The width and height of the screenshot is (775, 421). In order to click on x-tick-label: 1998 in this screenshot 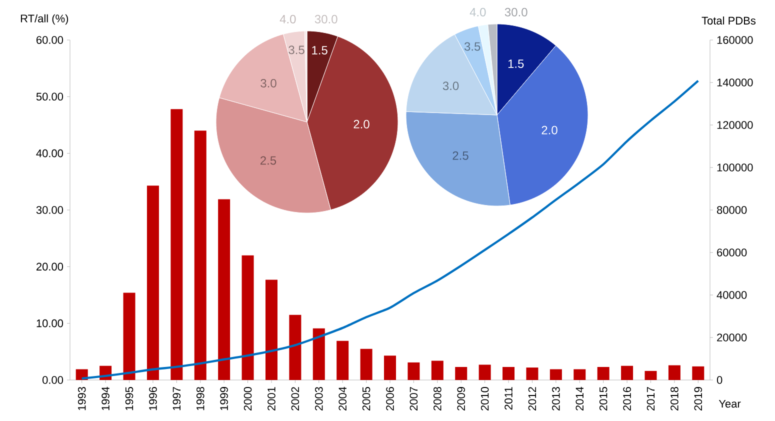, I will do `click(200, 398)`.